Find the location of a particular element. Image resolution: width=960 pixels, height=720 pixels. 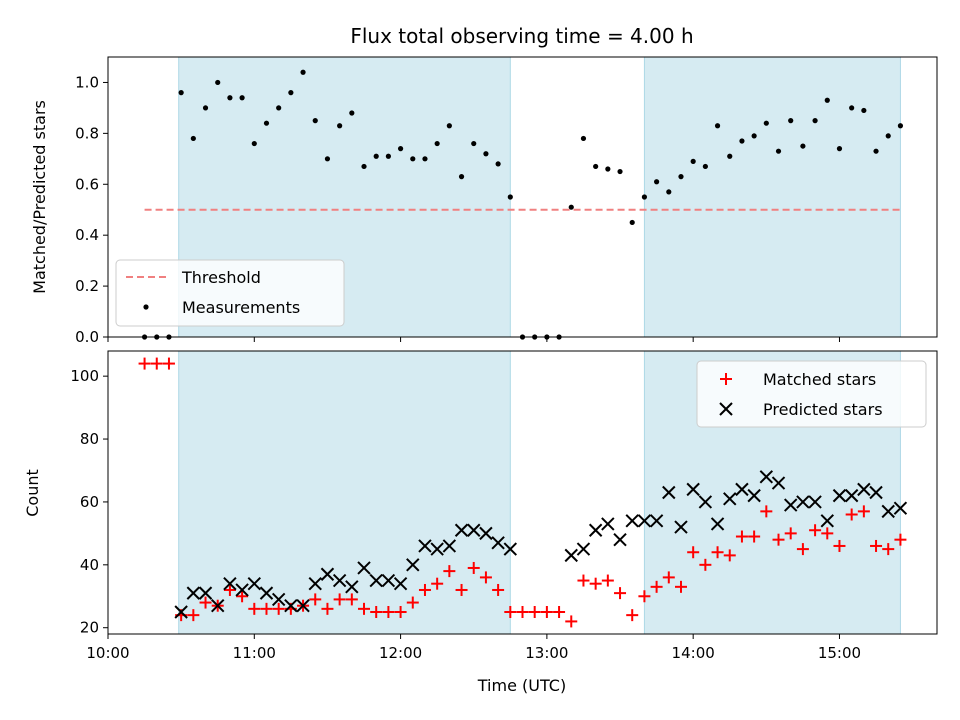

count-y-tick-label: 40 is located at coordinates (89, 565).